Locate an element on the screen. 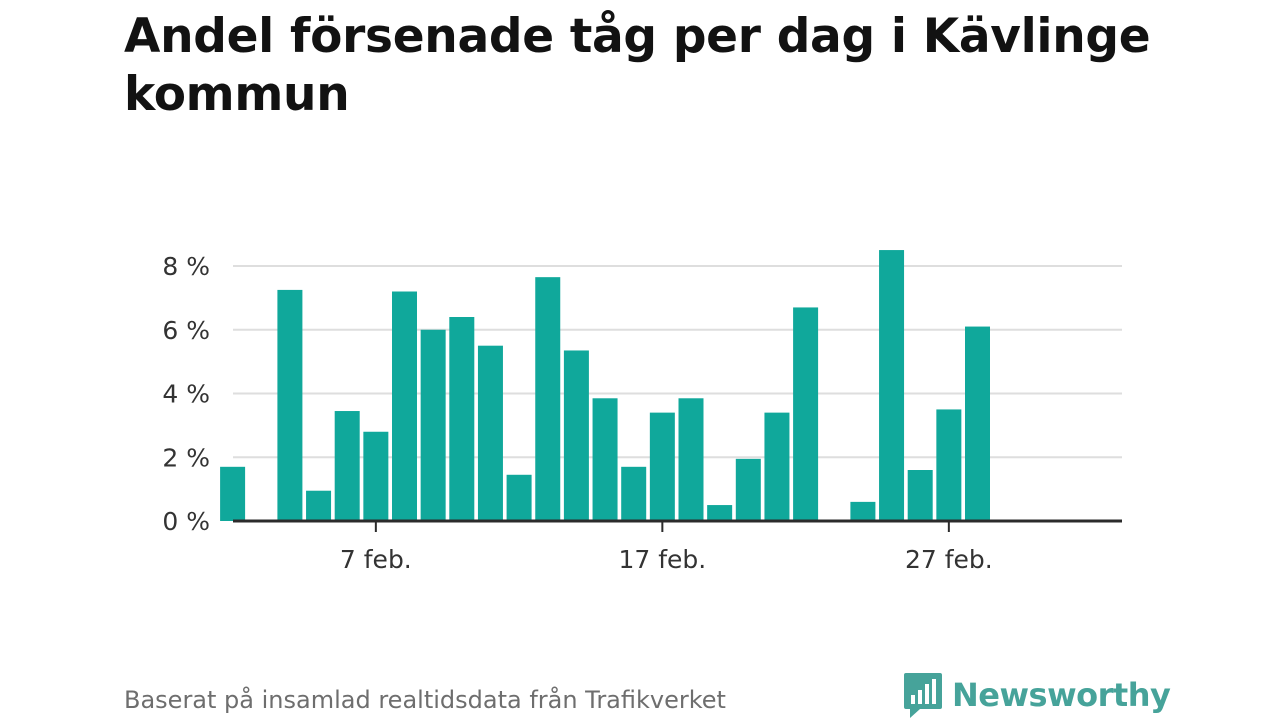 This screenshot has width=1280, height=720. y-tick-label: 4 % is located at coordinates (186, 394).